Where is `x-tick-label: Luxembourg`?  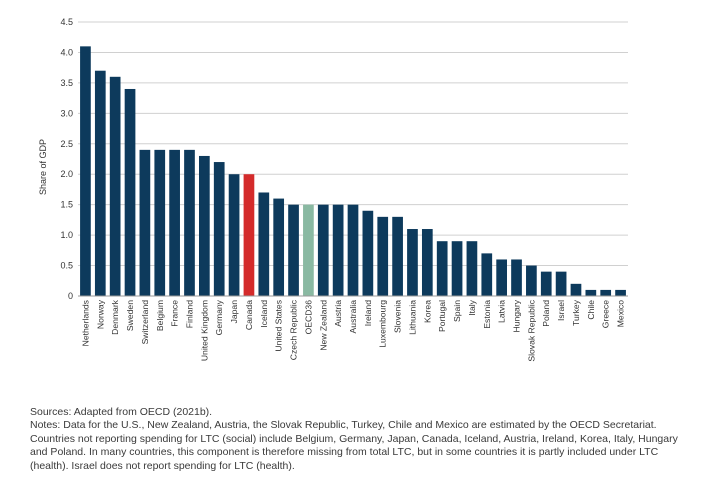 x-tick-label: Luxembourg is located at coordinates (383, 324).